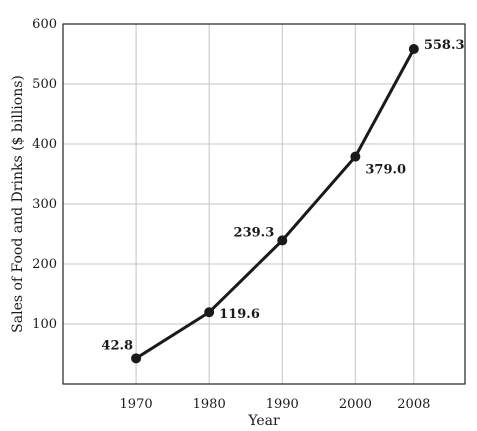 The height and width of the screenshot is (431, 477). What do you see at coordinates (239, 314) in the screenshot?
I see `data-label: 119.6` at bounding box center [239, 314].